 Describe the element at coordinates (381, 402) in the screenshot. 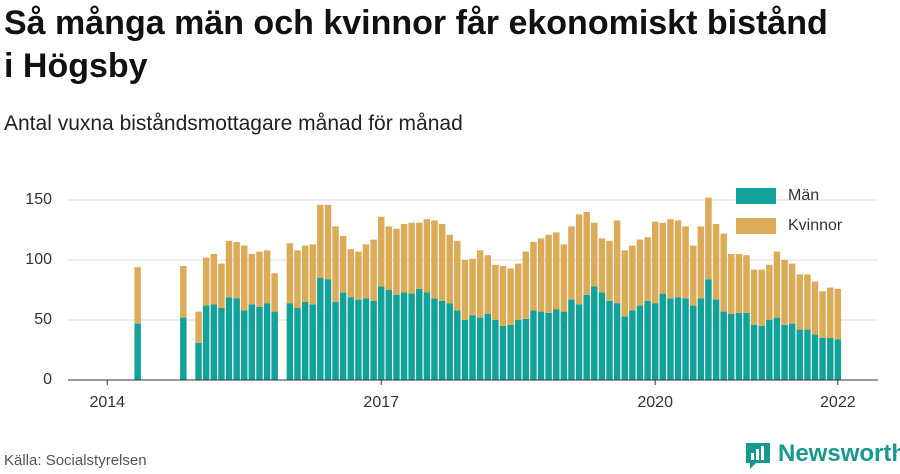

I see `x-tick-label: 2017` at that location.